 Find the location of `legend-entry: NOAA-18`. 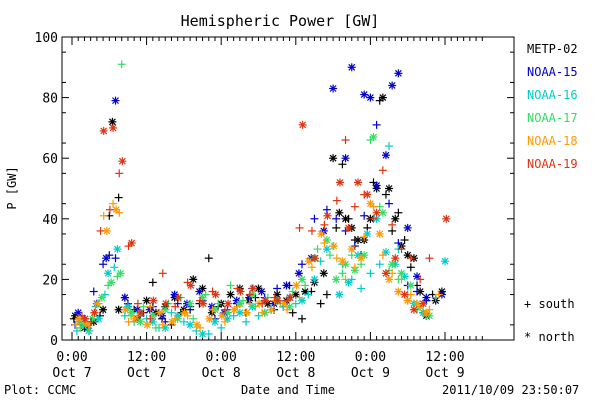

legend-entry: NOAA-18 is located at coordinates (552, 141).